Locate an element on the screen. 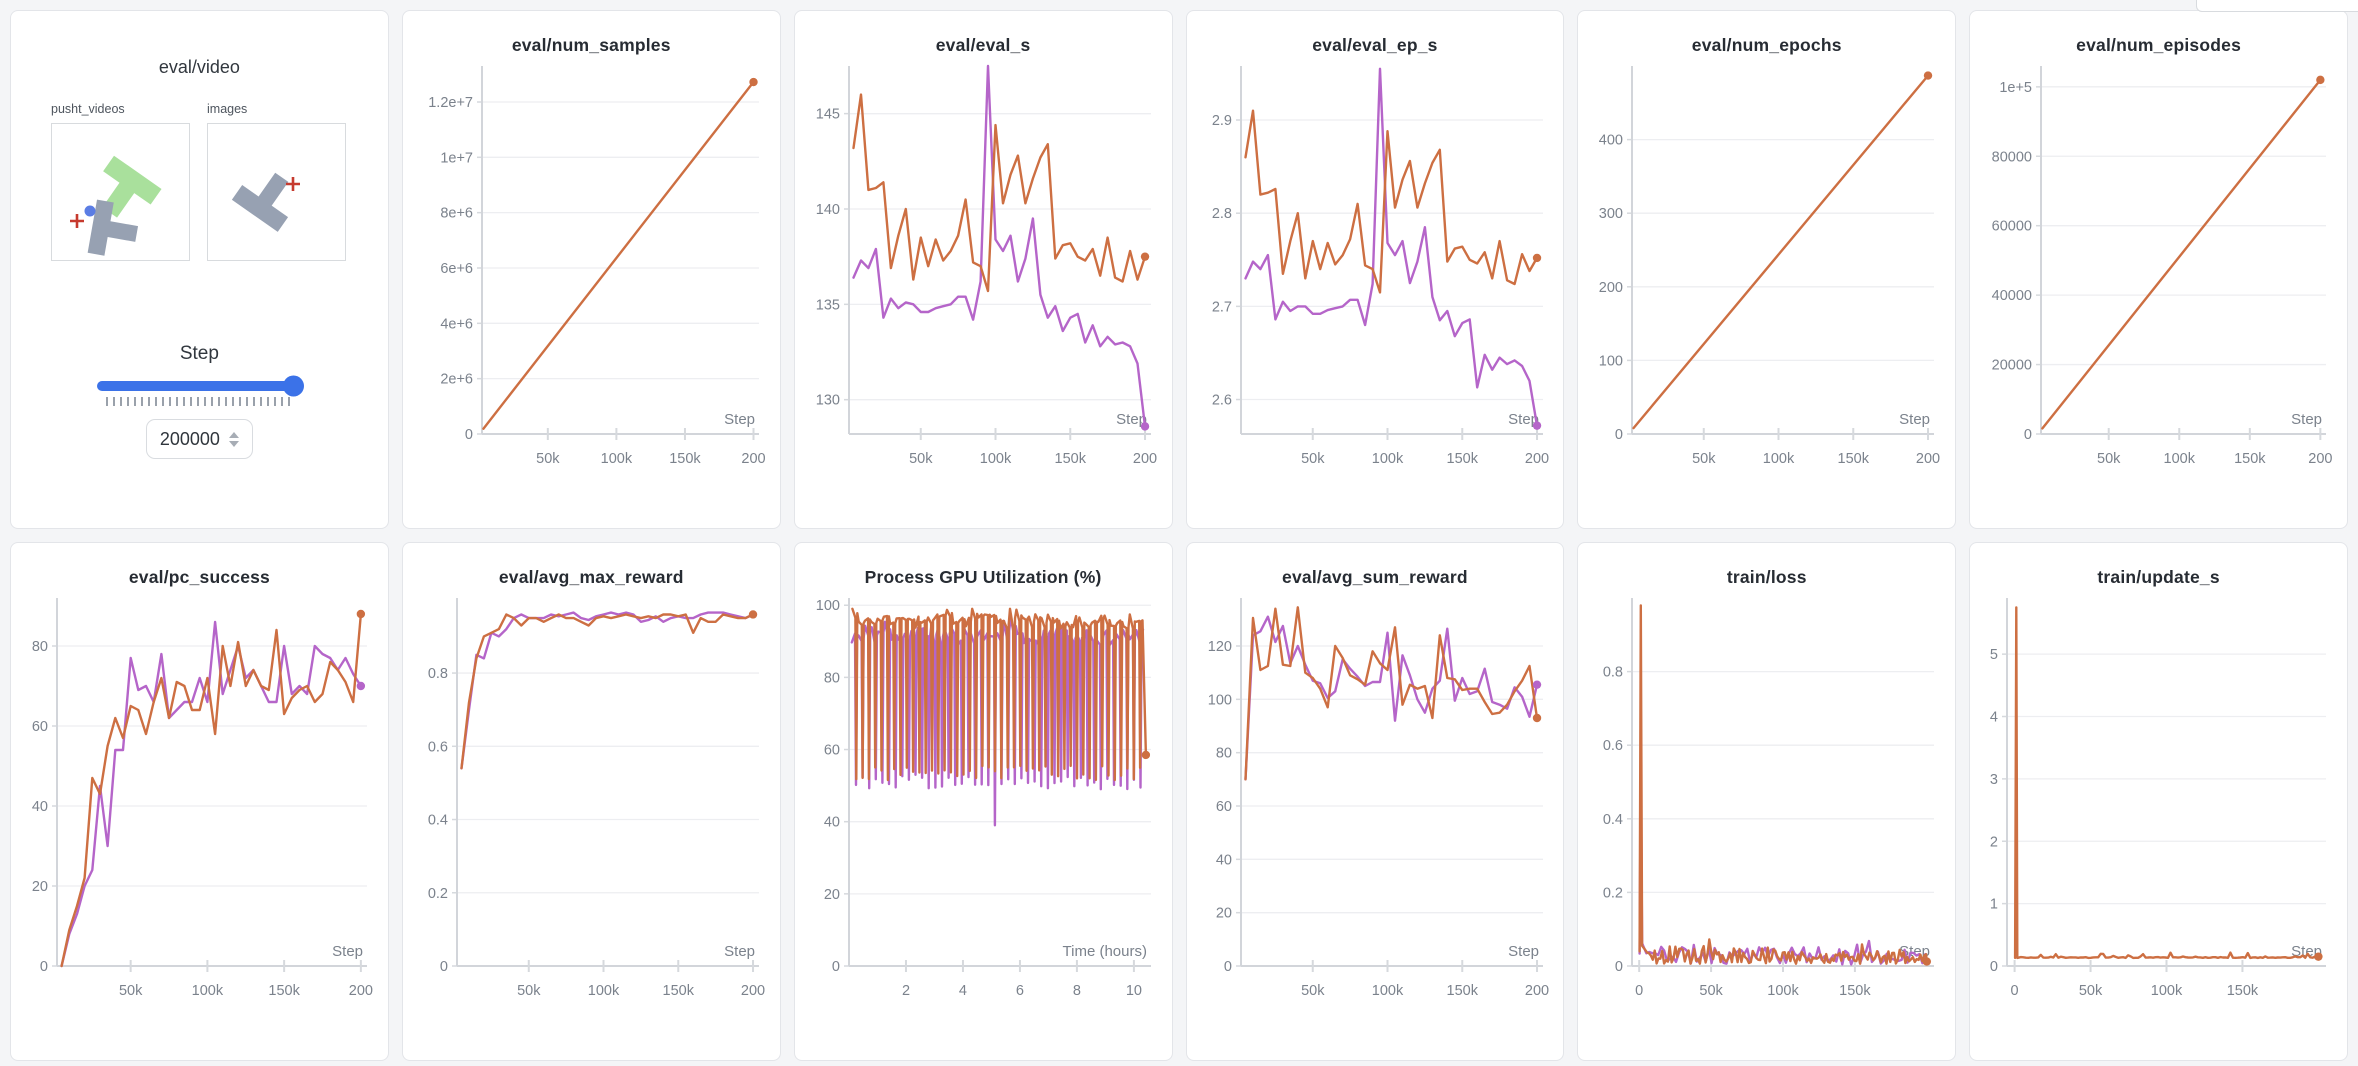  x-tick-label: 6 is located at coordinates (1020, 991).